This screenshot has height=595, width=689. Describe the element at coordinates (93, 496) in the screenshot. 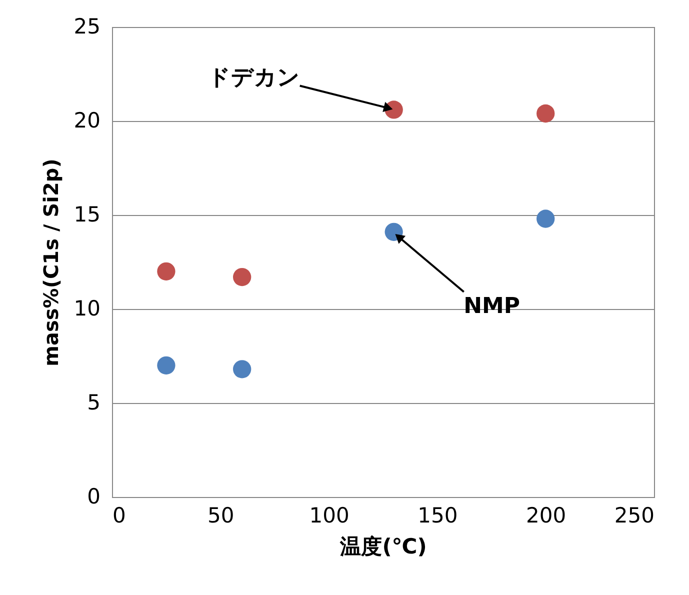

I see `y-tick-label: 0` at that location.